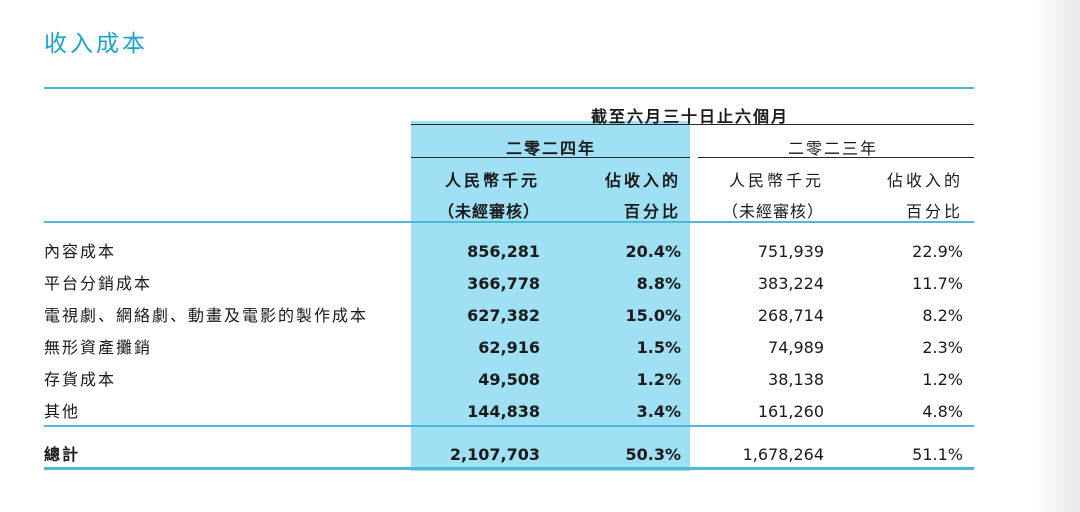 This screenshot has width=1080, height=512. Describe the element at coordinates (509, 88) in the screenshot. I see `top-rule` at that location.